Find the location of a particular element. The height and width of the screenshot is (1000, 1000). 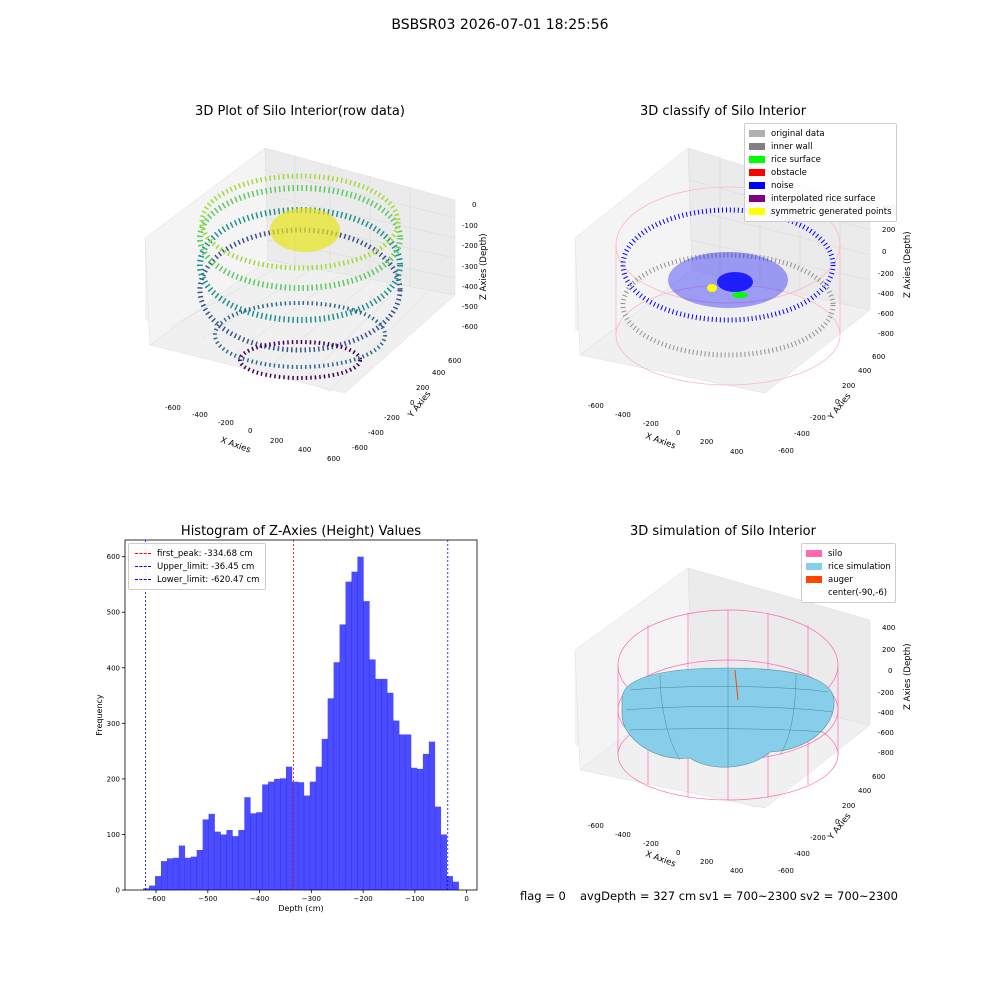

legend-item: center(-90,-6) is located at coordinates (848, 592).